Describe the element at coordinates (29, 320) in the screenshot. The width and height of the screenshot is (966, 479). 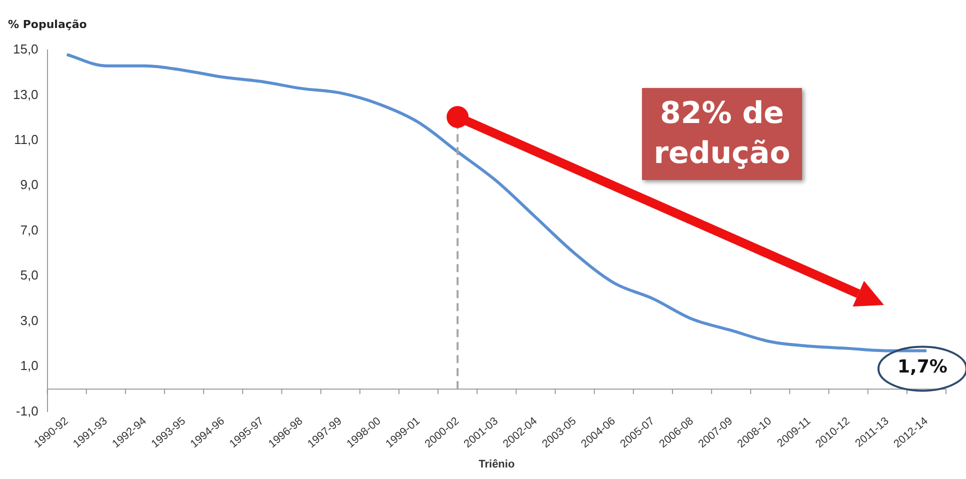
I see `y-tick-label: 3,0` at that location.